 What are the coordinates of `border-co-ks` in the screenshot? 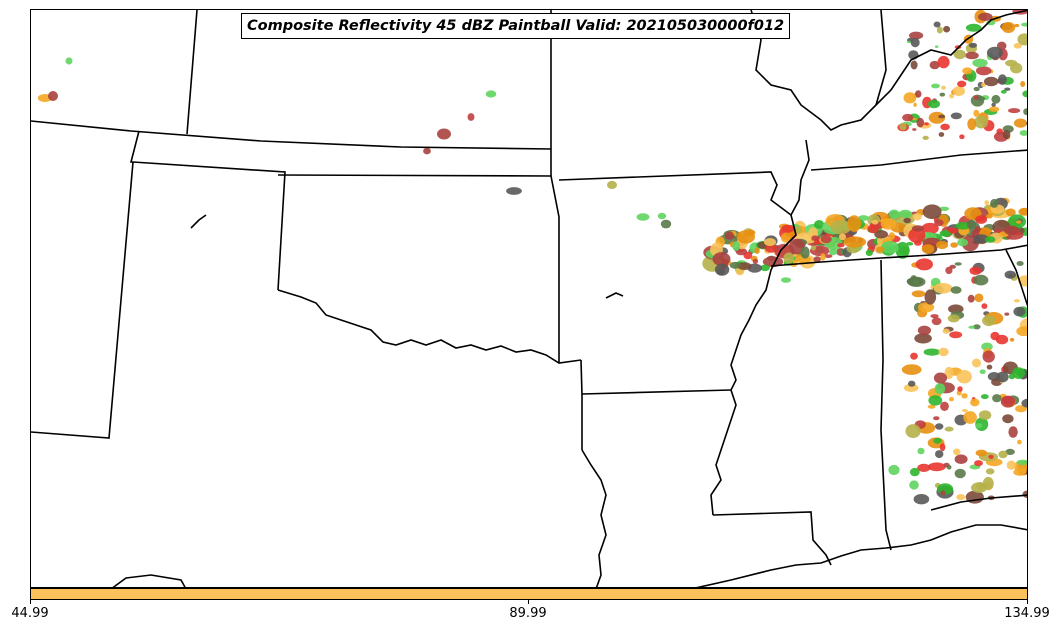 It's located at (134, 146).